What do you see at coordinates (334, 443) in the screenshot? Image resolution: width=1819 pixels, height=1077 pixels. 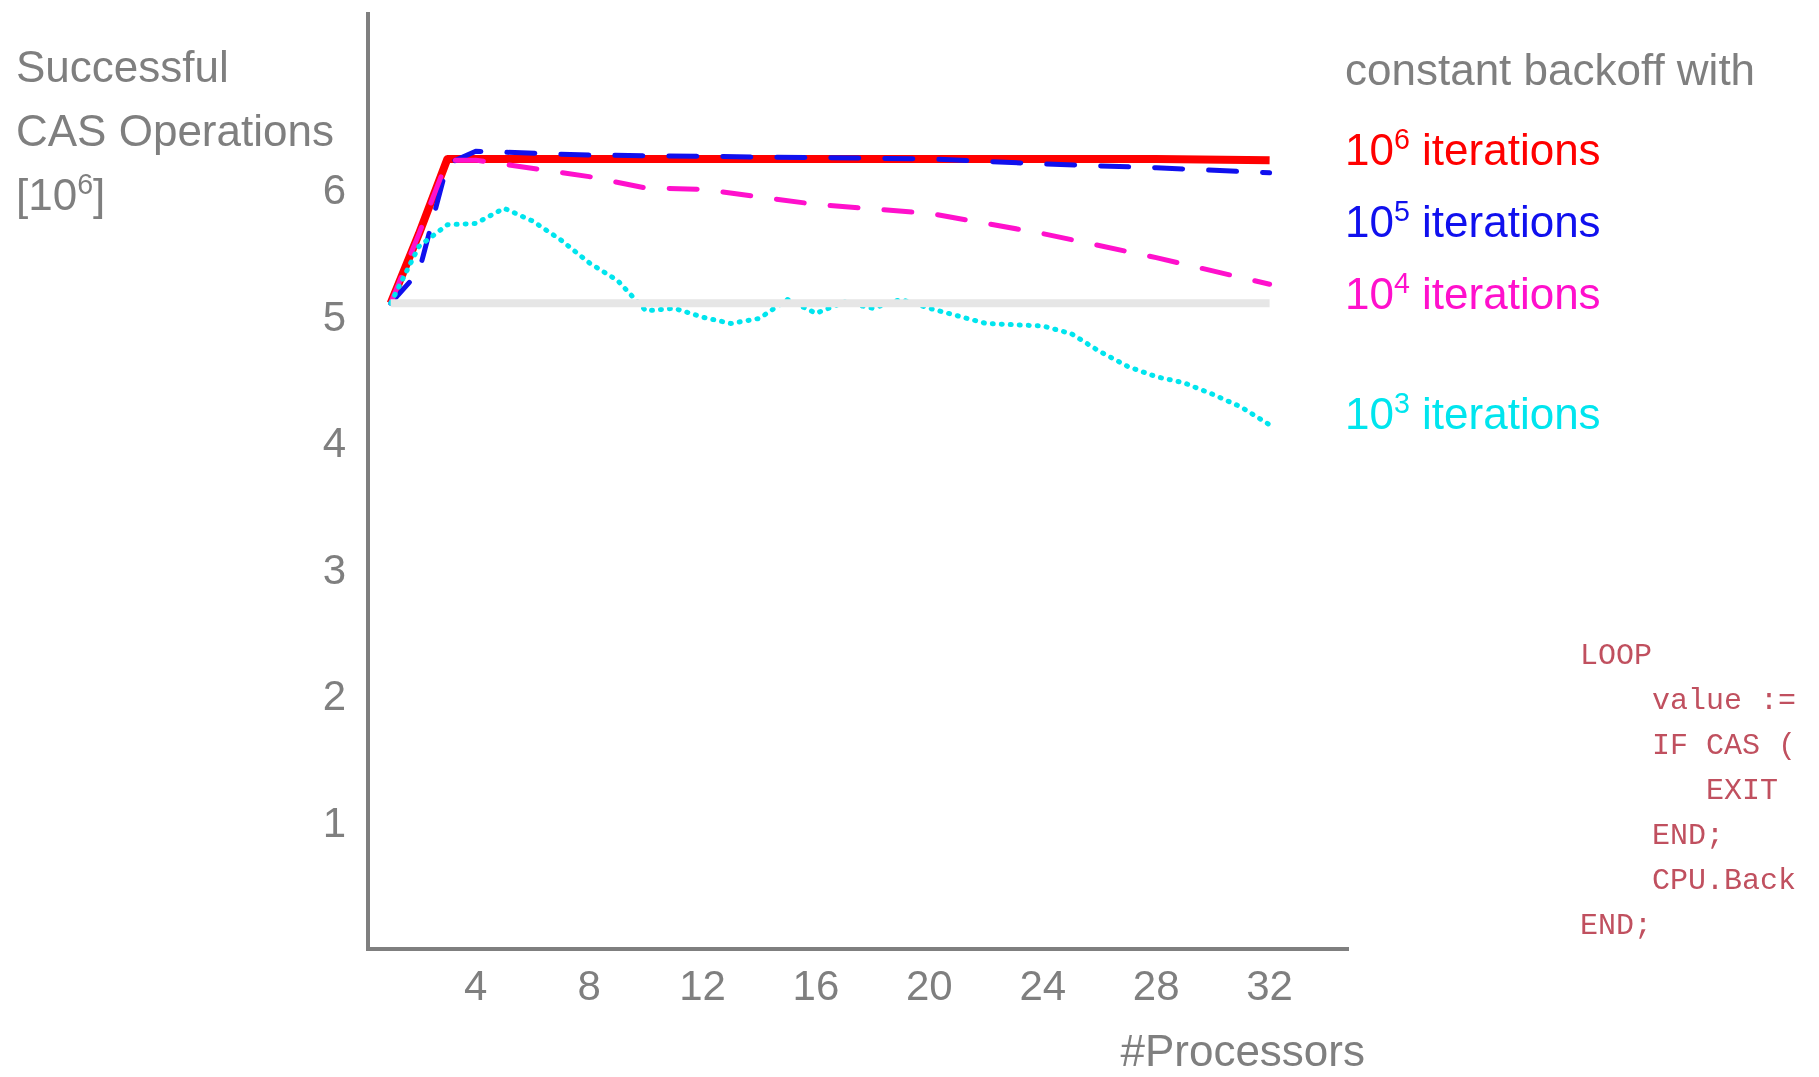 I see `y-tick-label: 4` at bounding box center [334, 443].